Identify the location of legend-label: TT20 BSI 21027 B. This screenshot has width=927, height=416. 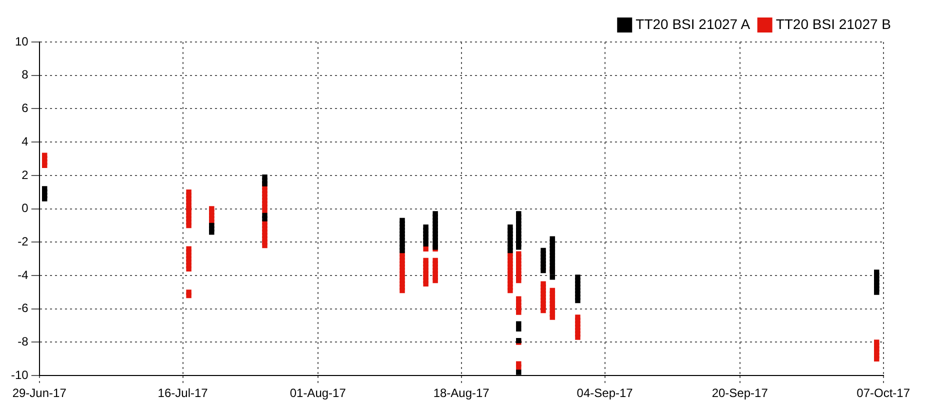
(834, 24).